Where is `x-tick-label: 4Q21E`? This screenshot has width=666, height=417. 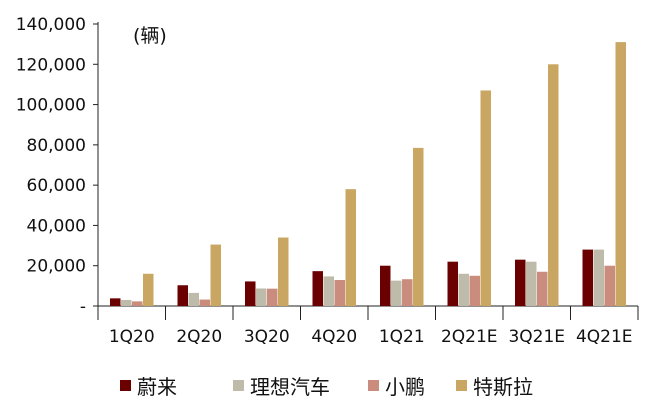
x-tick-label: 4Q21E is located at coordinates (604, 337).